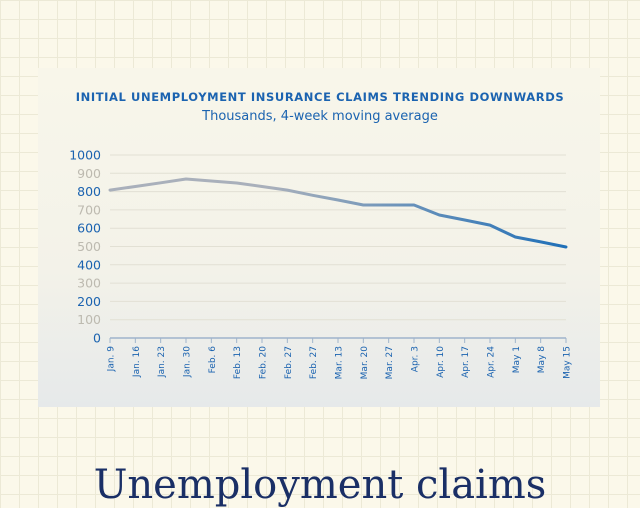 Image resolution: width=640 pixels, height=508 pixels. I want to click on x-tick-label: Jan. 23, so click(162, 362).